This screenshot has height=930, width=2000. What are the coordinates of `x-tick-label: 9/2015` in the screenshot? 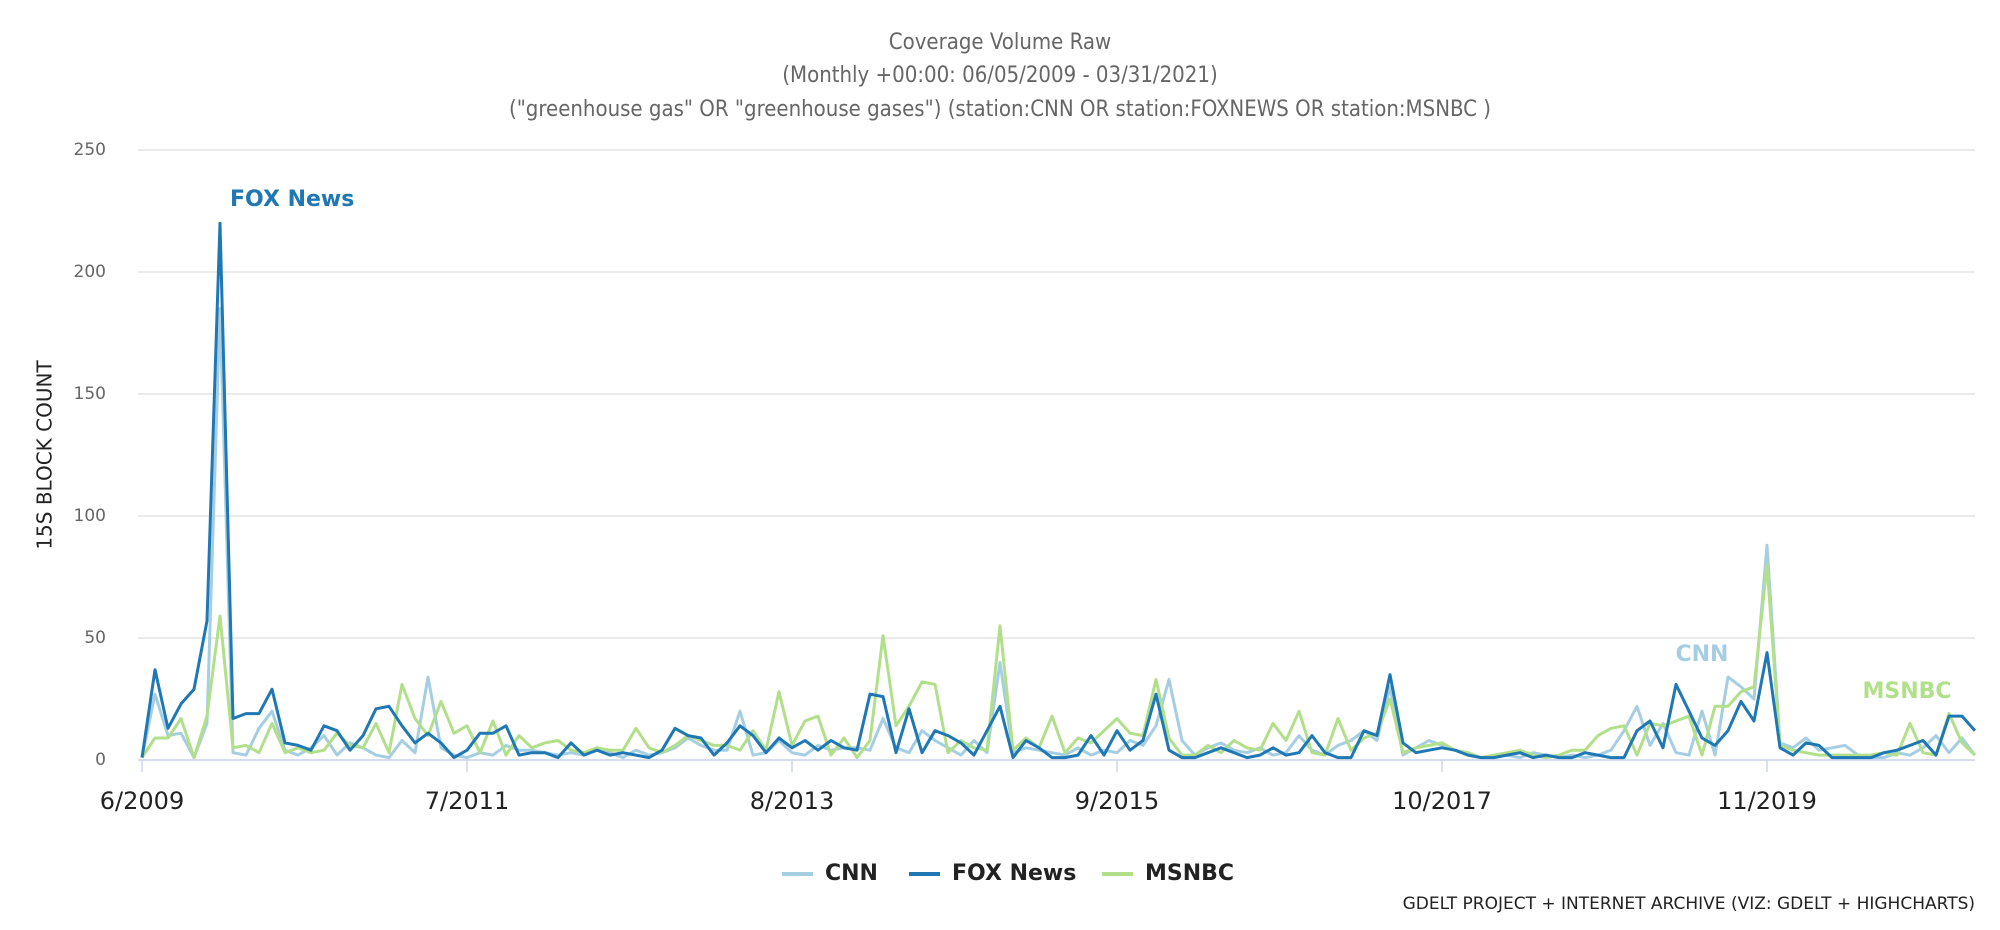 It's located at (1117, 801).